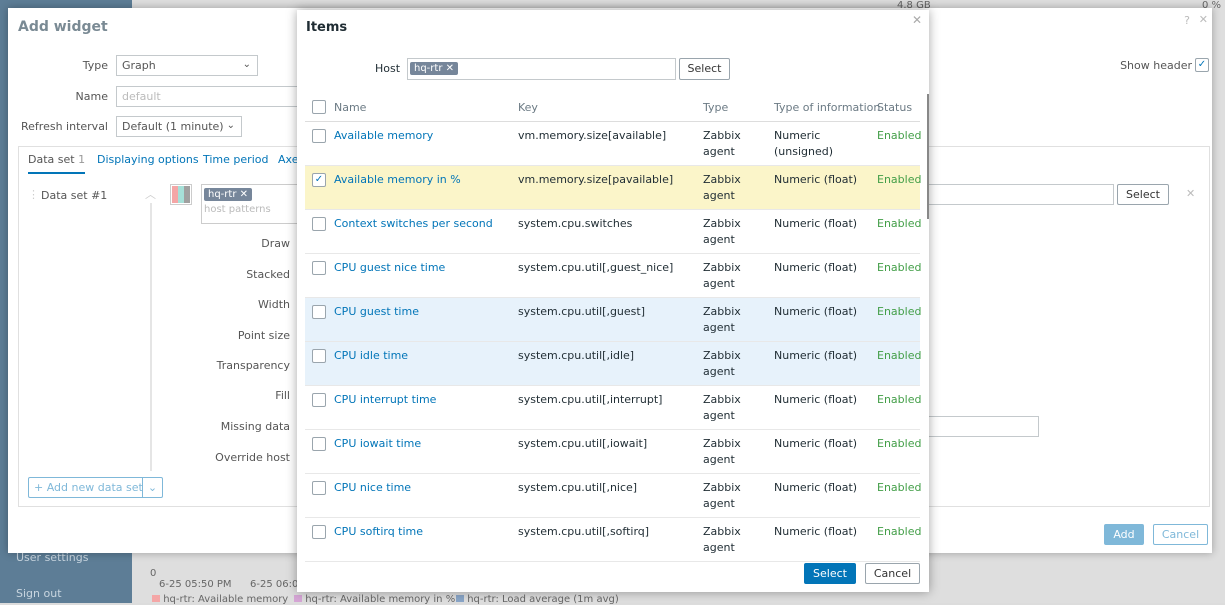  What do you see at coordinates (978, 426) in the screenshot?
I see `override-host-input` at bounding box center [978, 426].